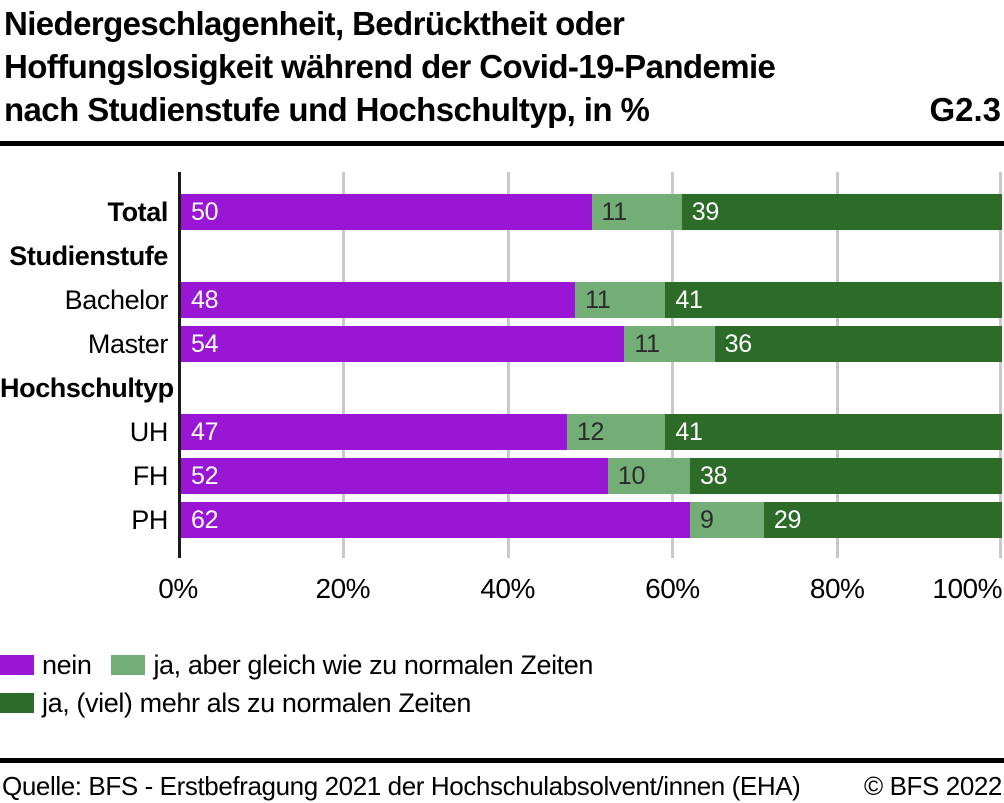  What do you see at coordinates (965, 109) in the screenshot?
I see `graph-id: G2.3` at bounding box center [965, 109].